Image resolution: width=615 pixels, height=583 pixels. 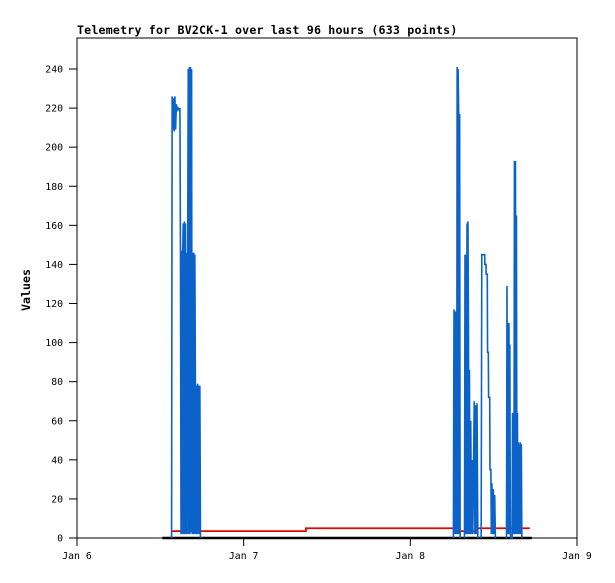 I want to click on y-tick-label: 40, so click(x=57, y=460).